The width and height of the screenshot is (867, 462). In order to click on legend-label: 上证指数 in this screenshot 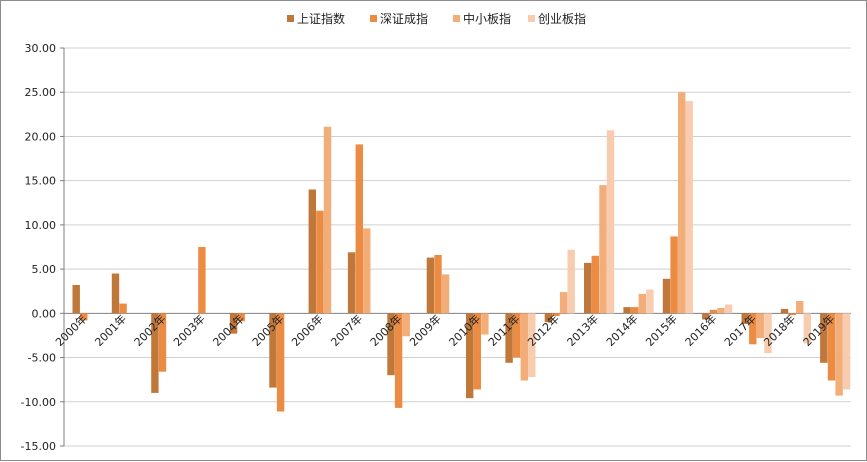, I will do `click(321, 18)`.